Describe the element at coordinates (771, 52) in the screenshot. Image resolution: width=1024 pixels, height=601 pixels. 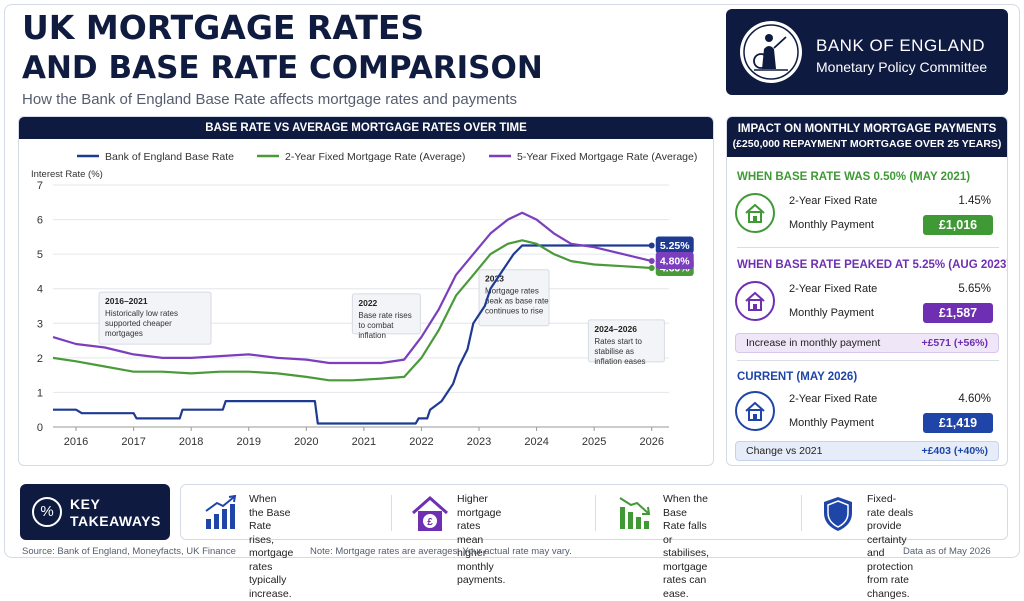
I see `britannia-seal-icon` at that location.